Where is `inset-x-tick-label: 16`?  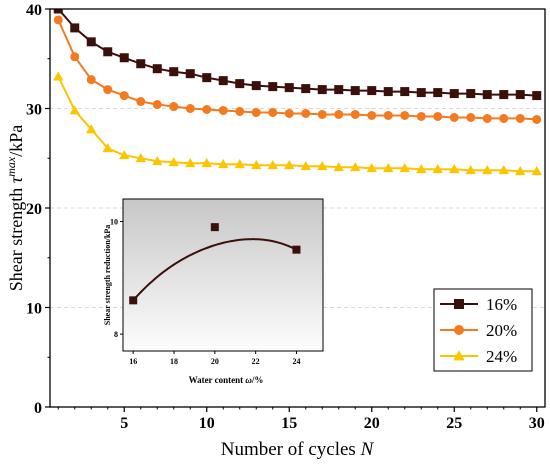
inset-x-tick-label: 16 is located at coordinates (133, 361).